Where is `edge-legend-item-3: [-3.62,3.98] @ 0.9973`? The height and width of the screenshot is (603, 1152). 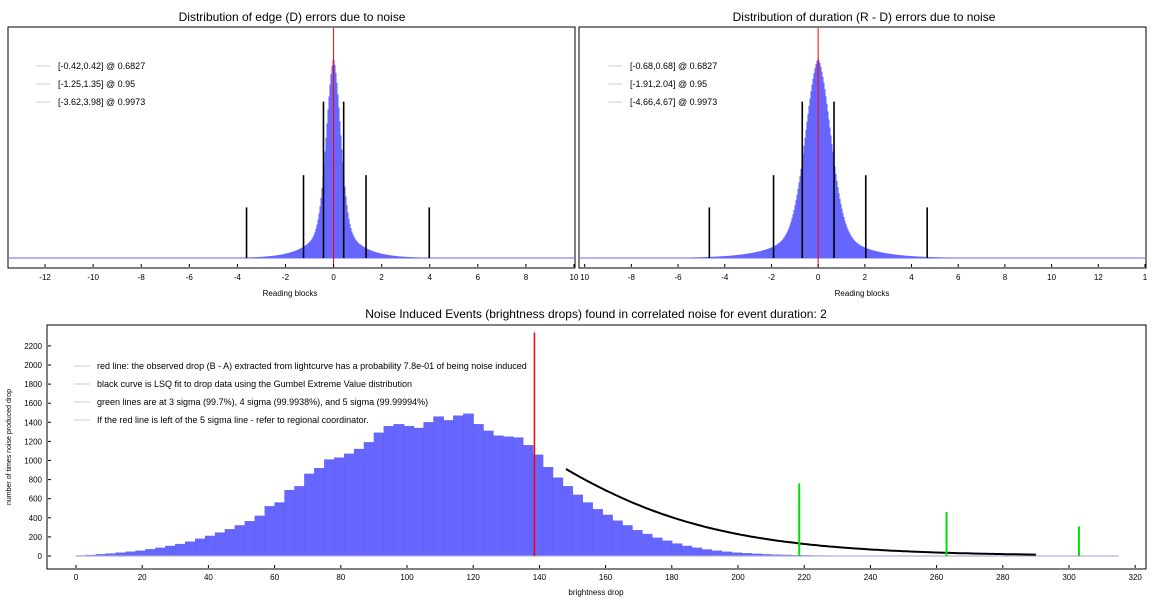
edge-legend-item-3: [-3.62,3.98] @ 0.9973 is located at coordinates (101, 102).